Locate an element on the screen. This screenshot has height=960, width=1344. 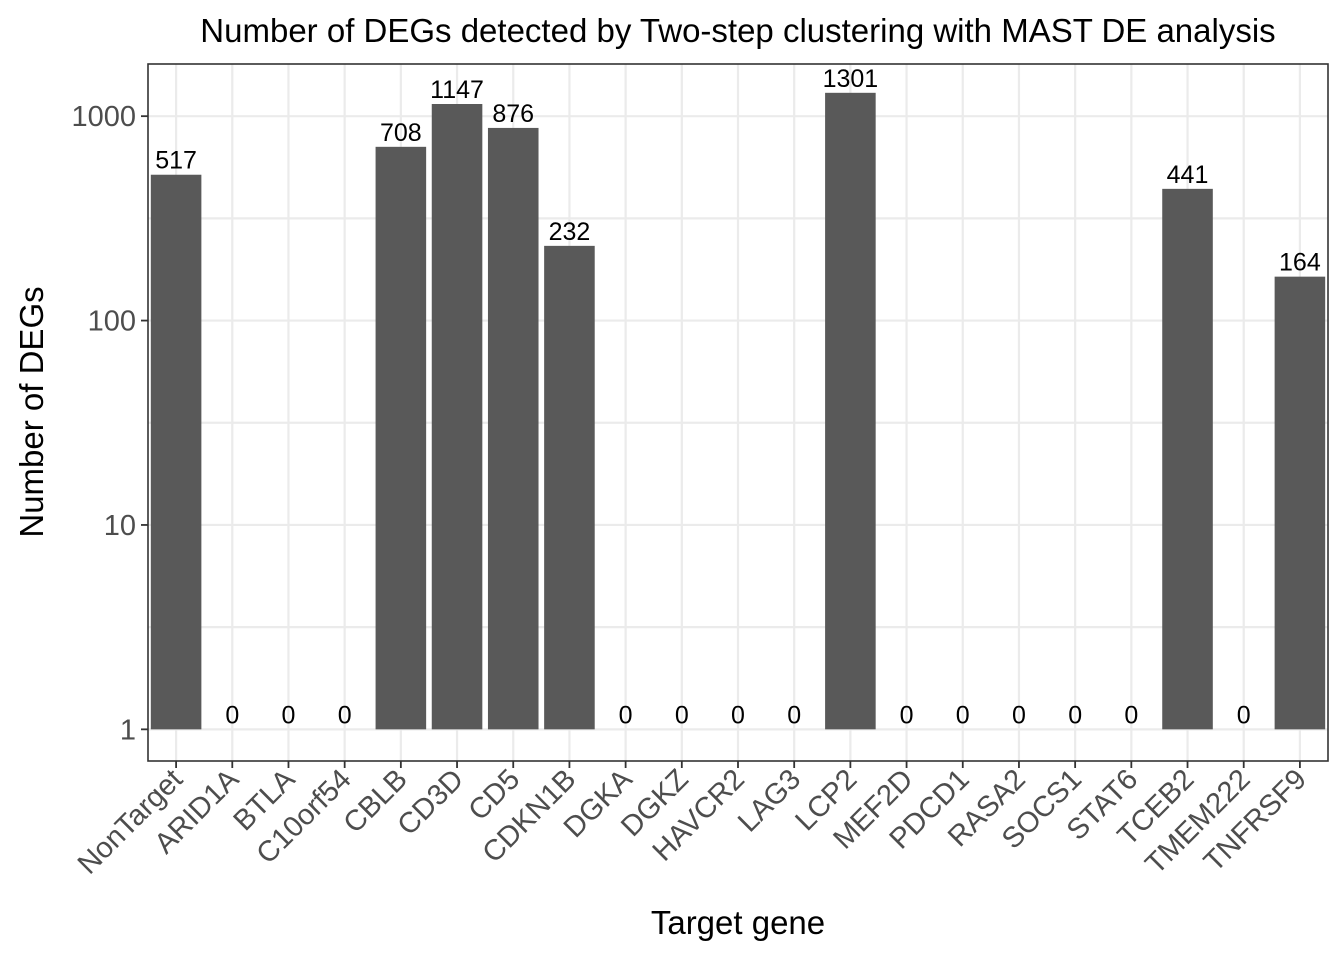
bar-nontarget is located at coordinates (176, 452).